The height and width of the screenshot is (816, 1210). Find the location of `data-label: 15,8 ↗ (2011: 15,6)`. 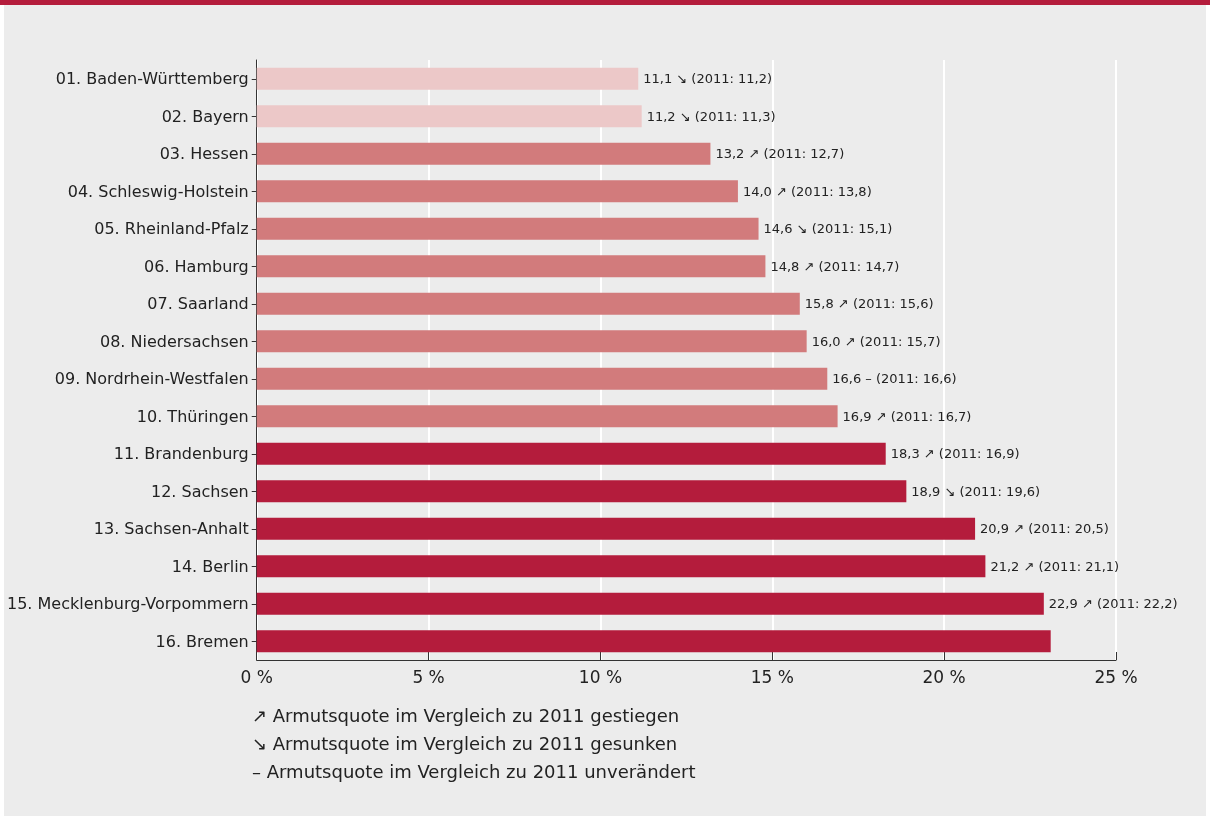

data-label: 15,8 ↗ (2011: 15,6) is located at coordinates (869, 304).